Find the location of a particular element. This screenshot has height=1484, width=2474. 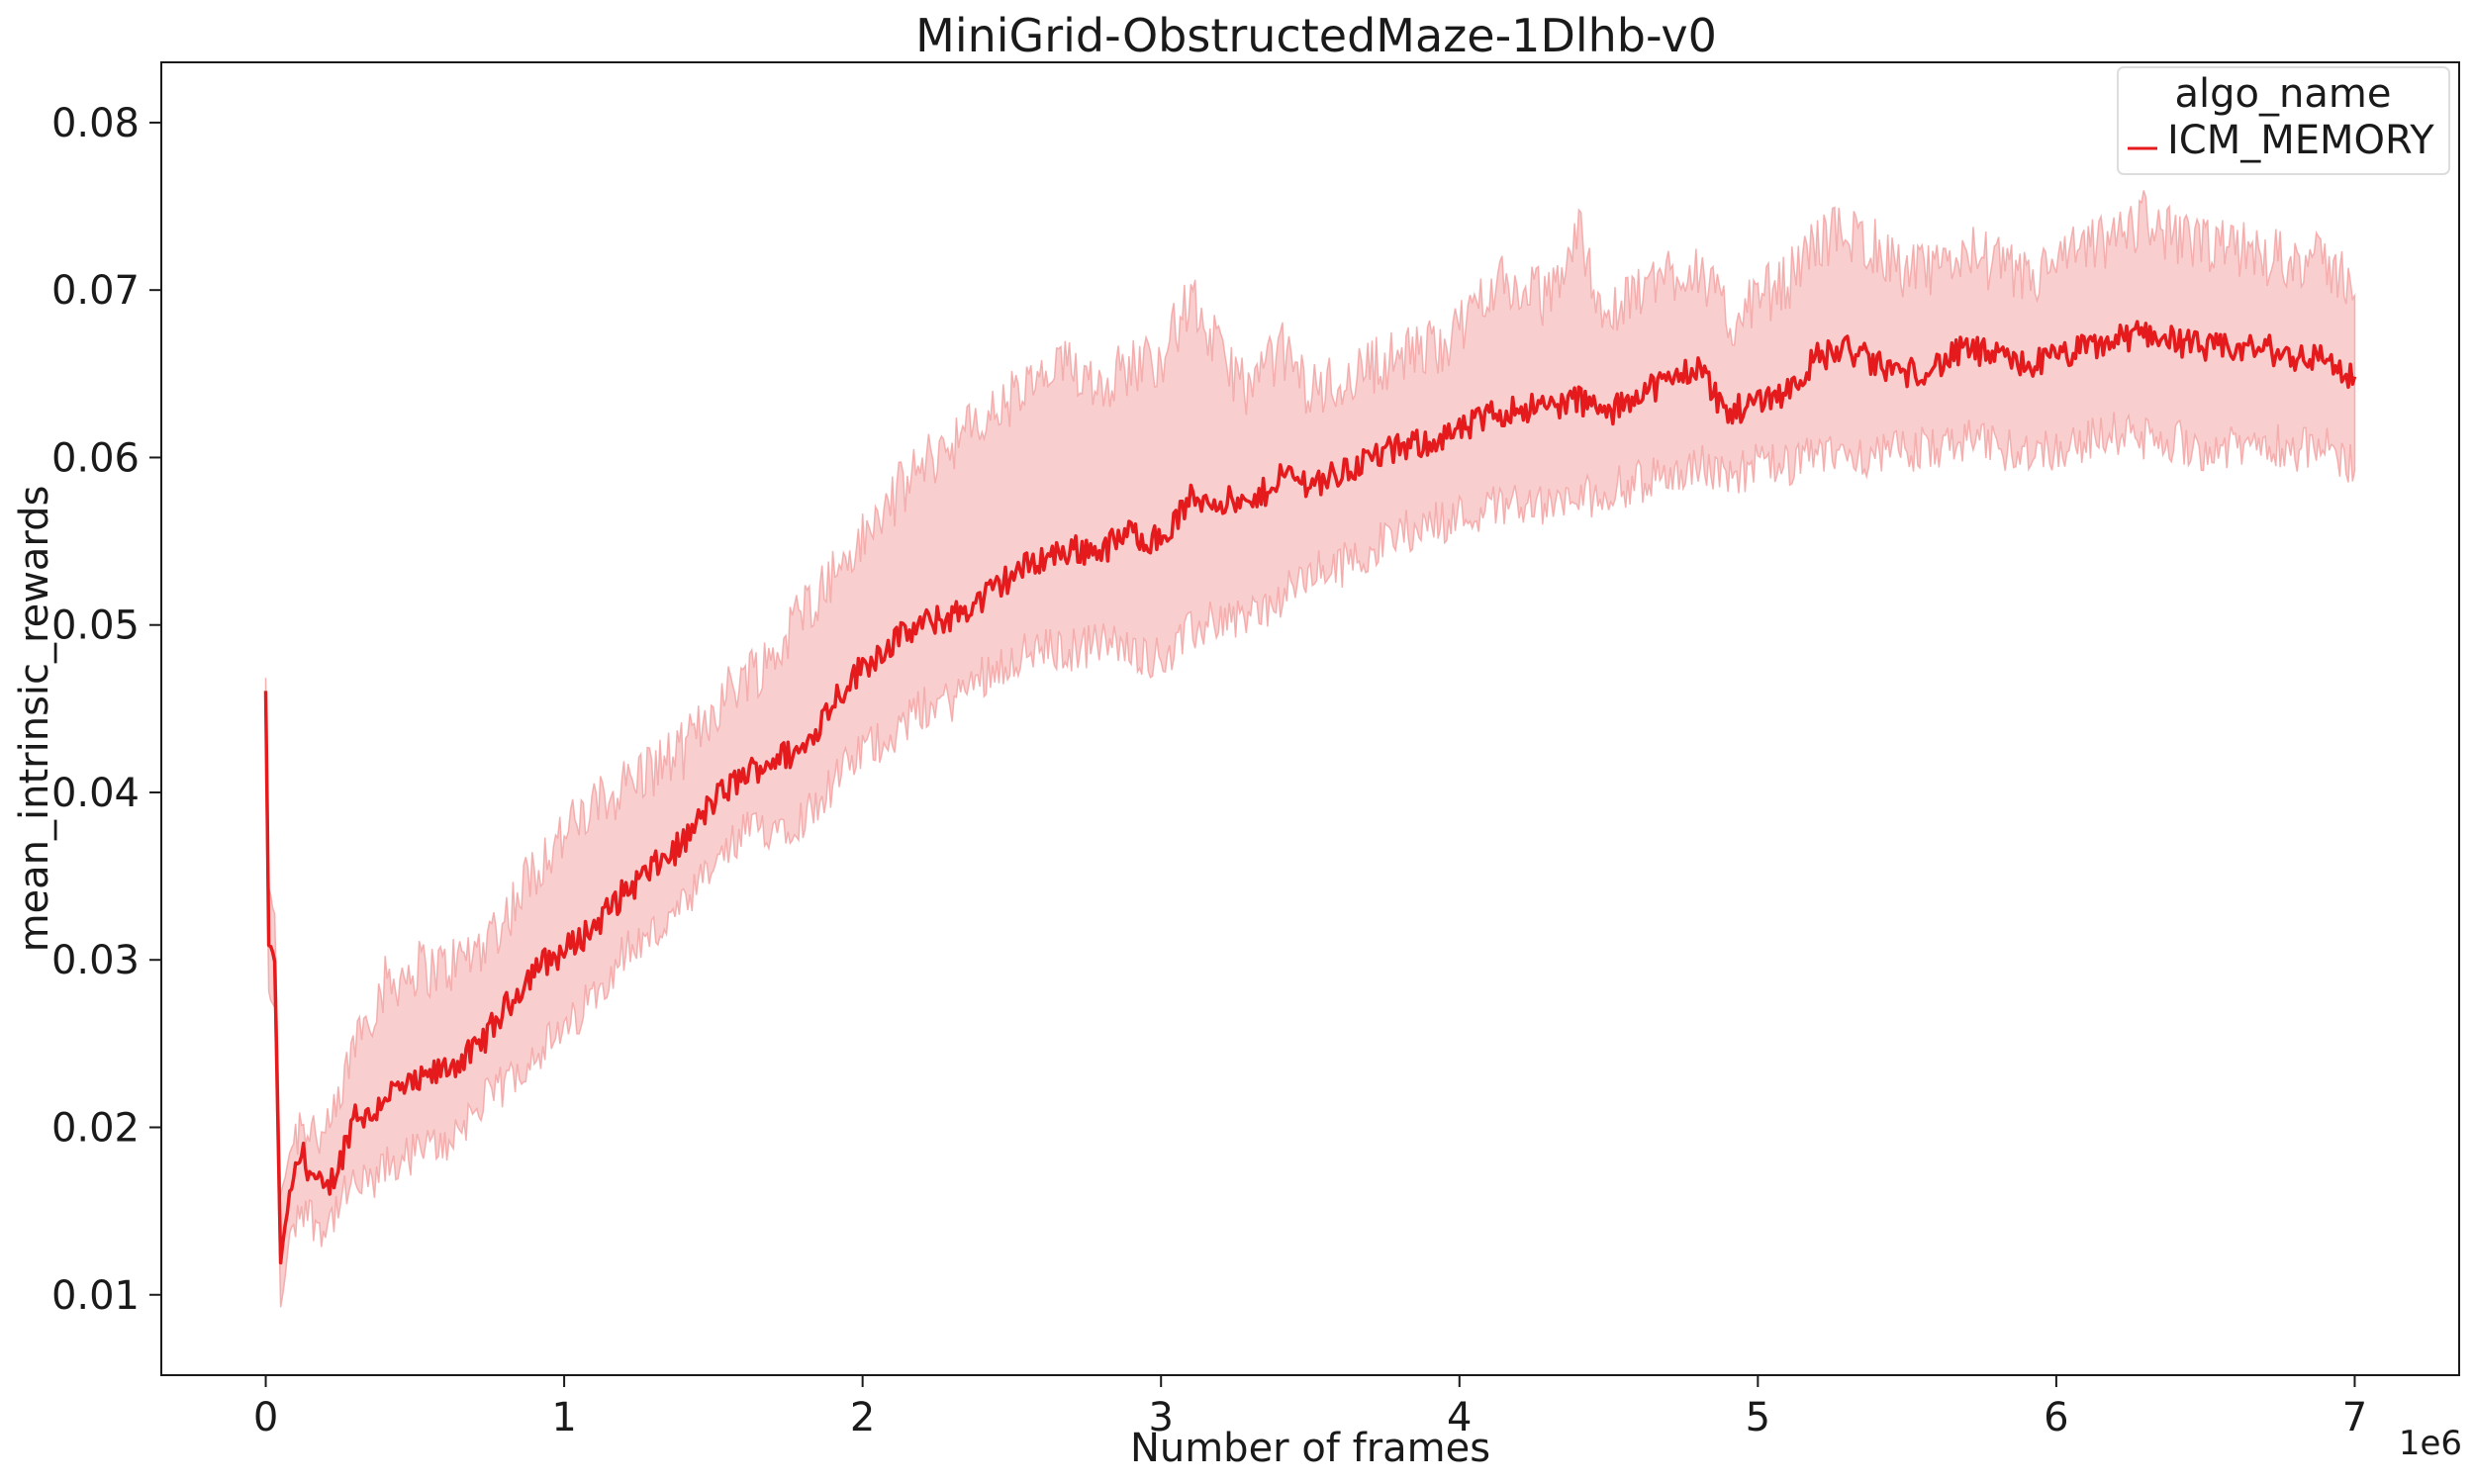

y-tick-label: 0.03 is located at coordinates (96, 960).